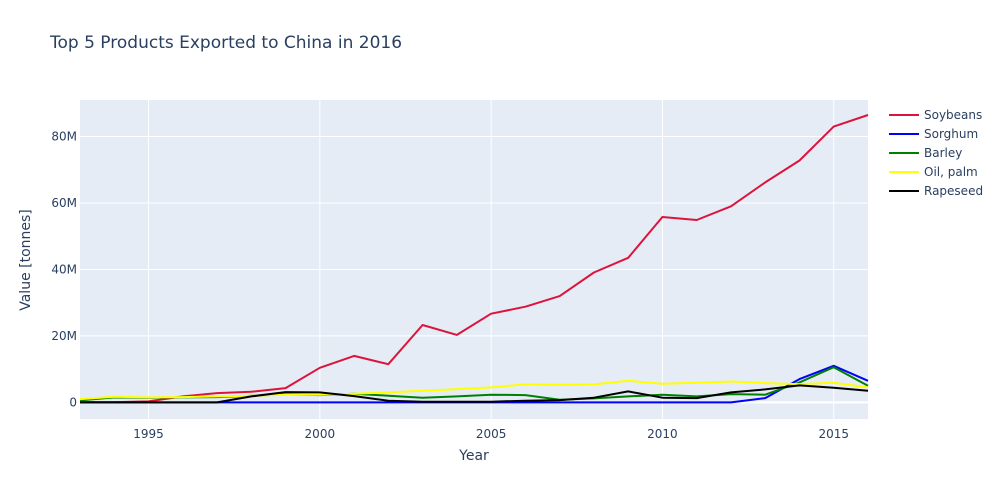 The height and width of the screenshot is (500, 1000). Describe the element at coordinates (662, 434) in the screenshot. I see `x-tick-label: 2010` at that location.